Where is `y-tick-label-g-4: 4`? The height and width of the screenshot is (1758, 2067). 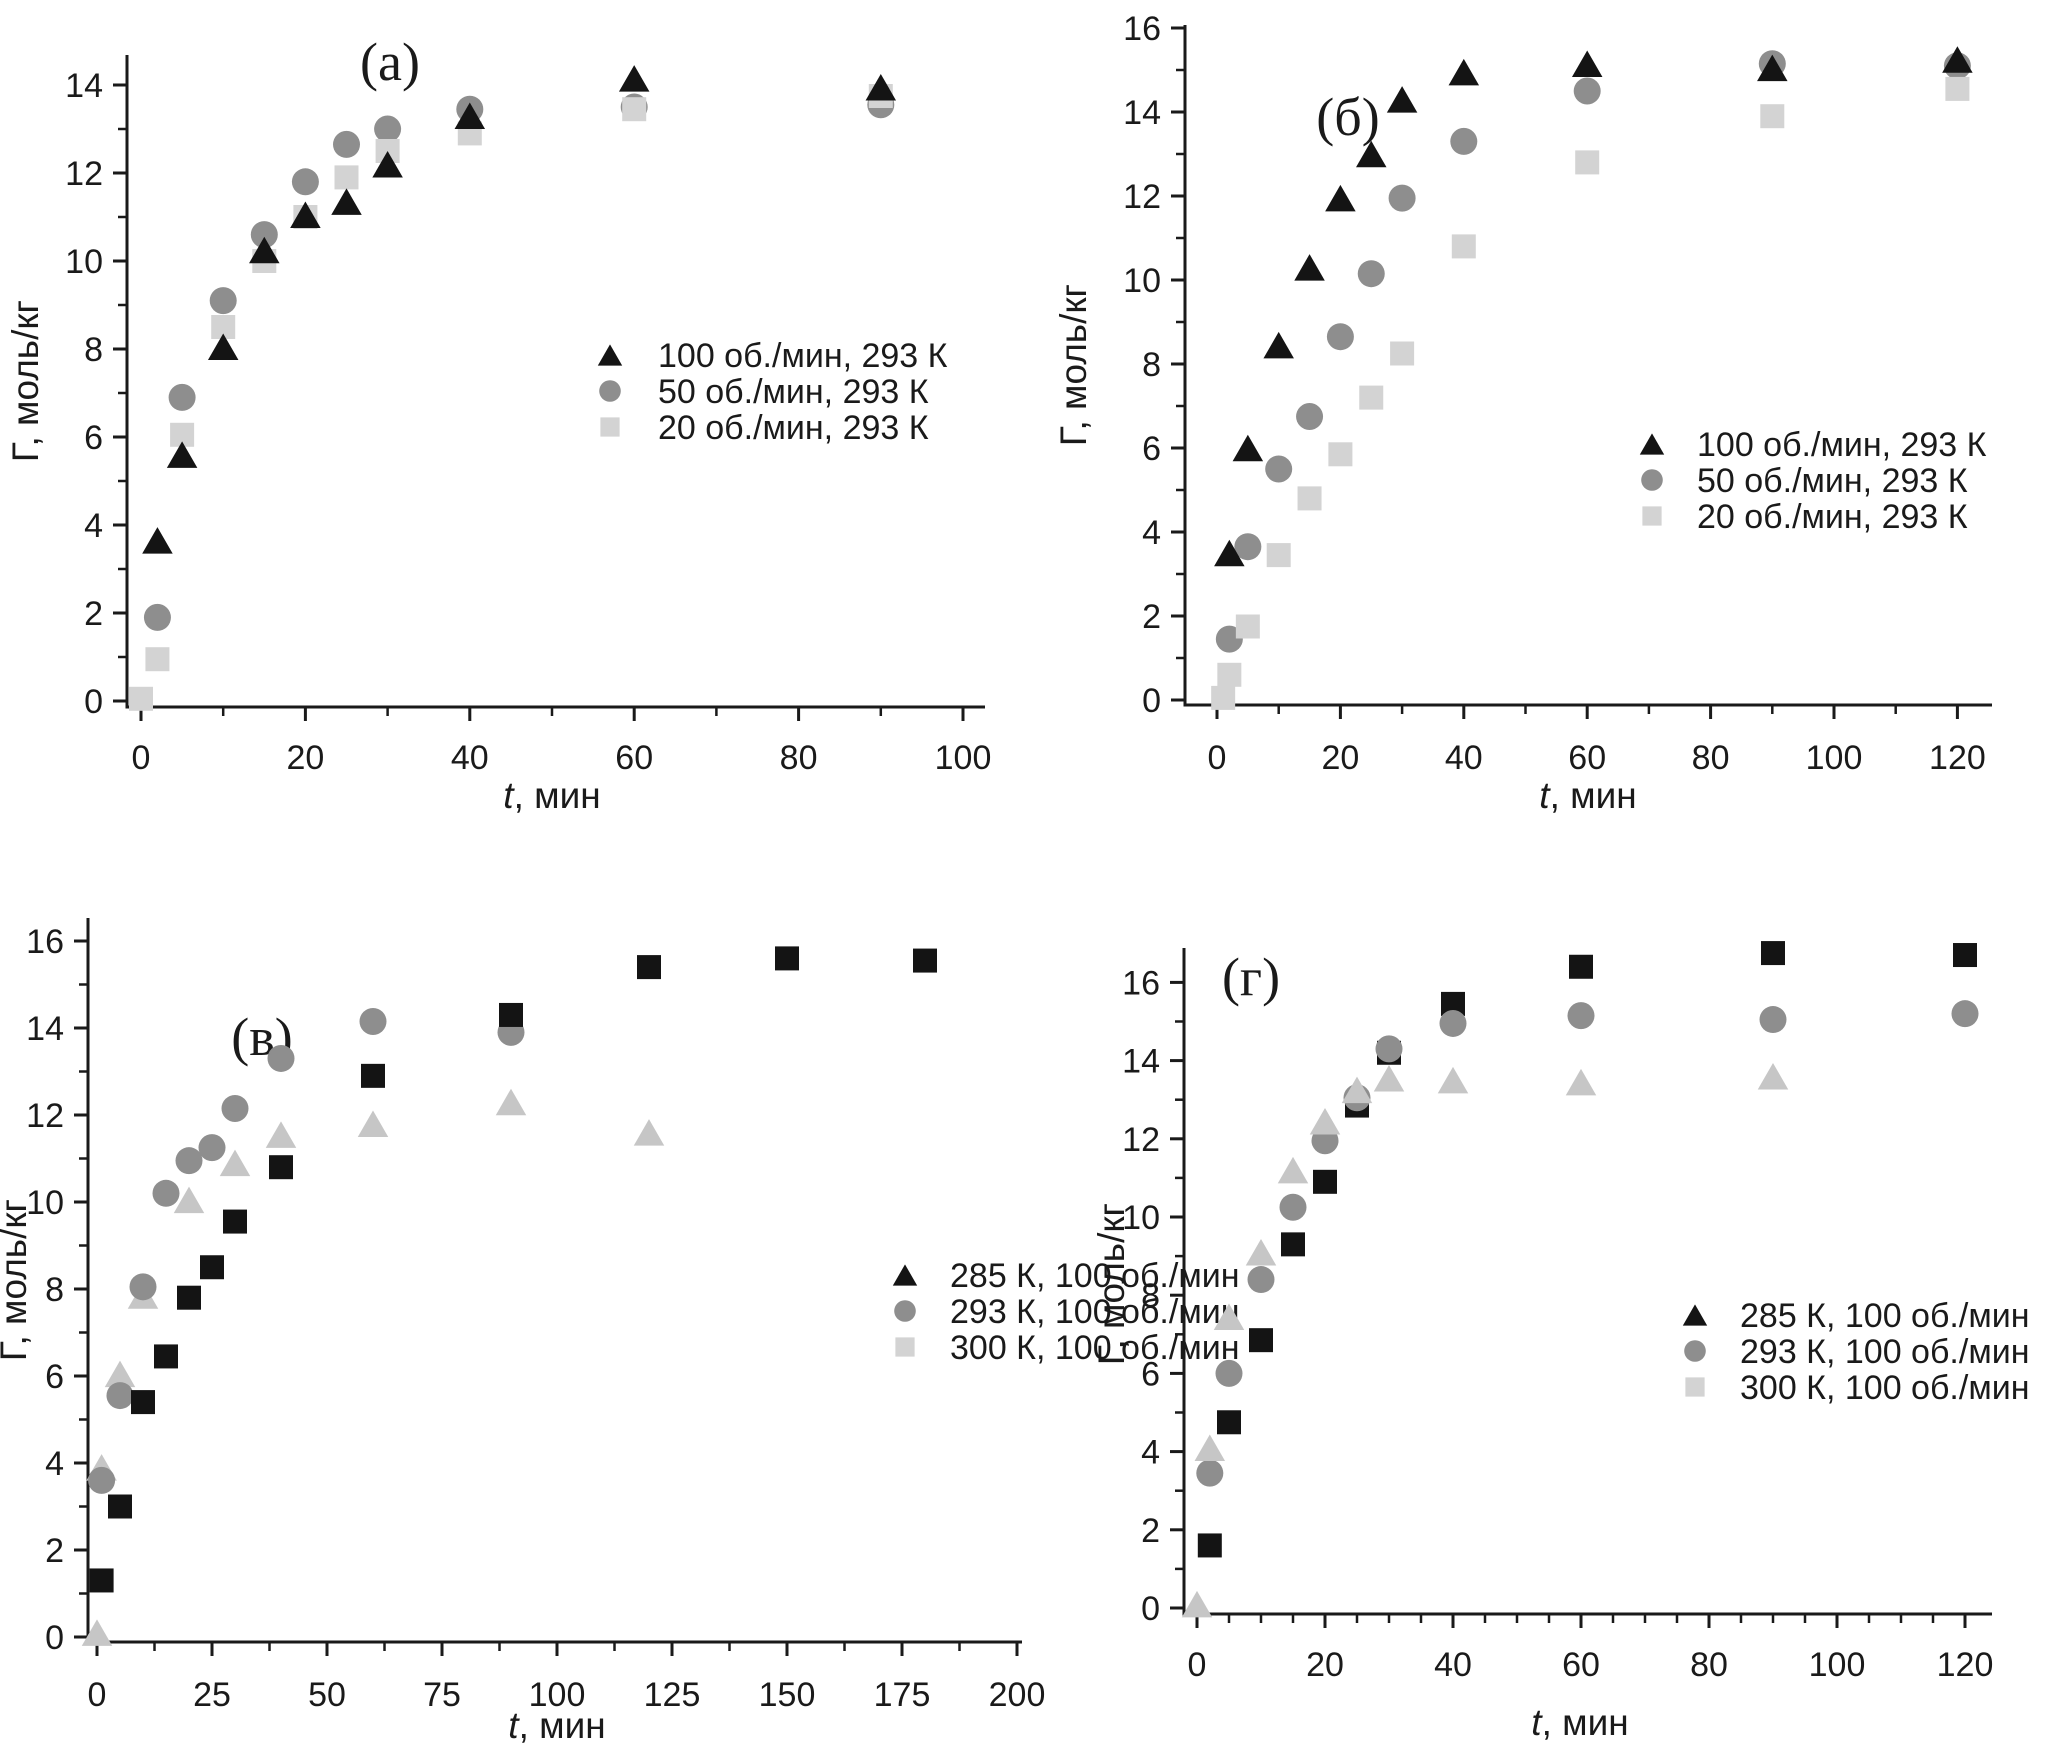 y-tick-label-g-4: 4 is located at coordinates (1150, 1453).